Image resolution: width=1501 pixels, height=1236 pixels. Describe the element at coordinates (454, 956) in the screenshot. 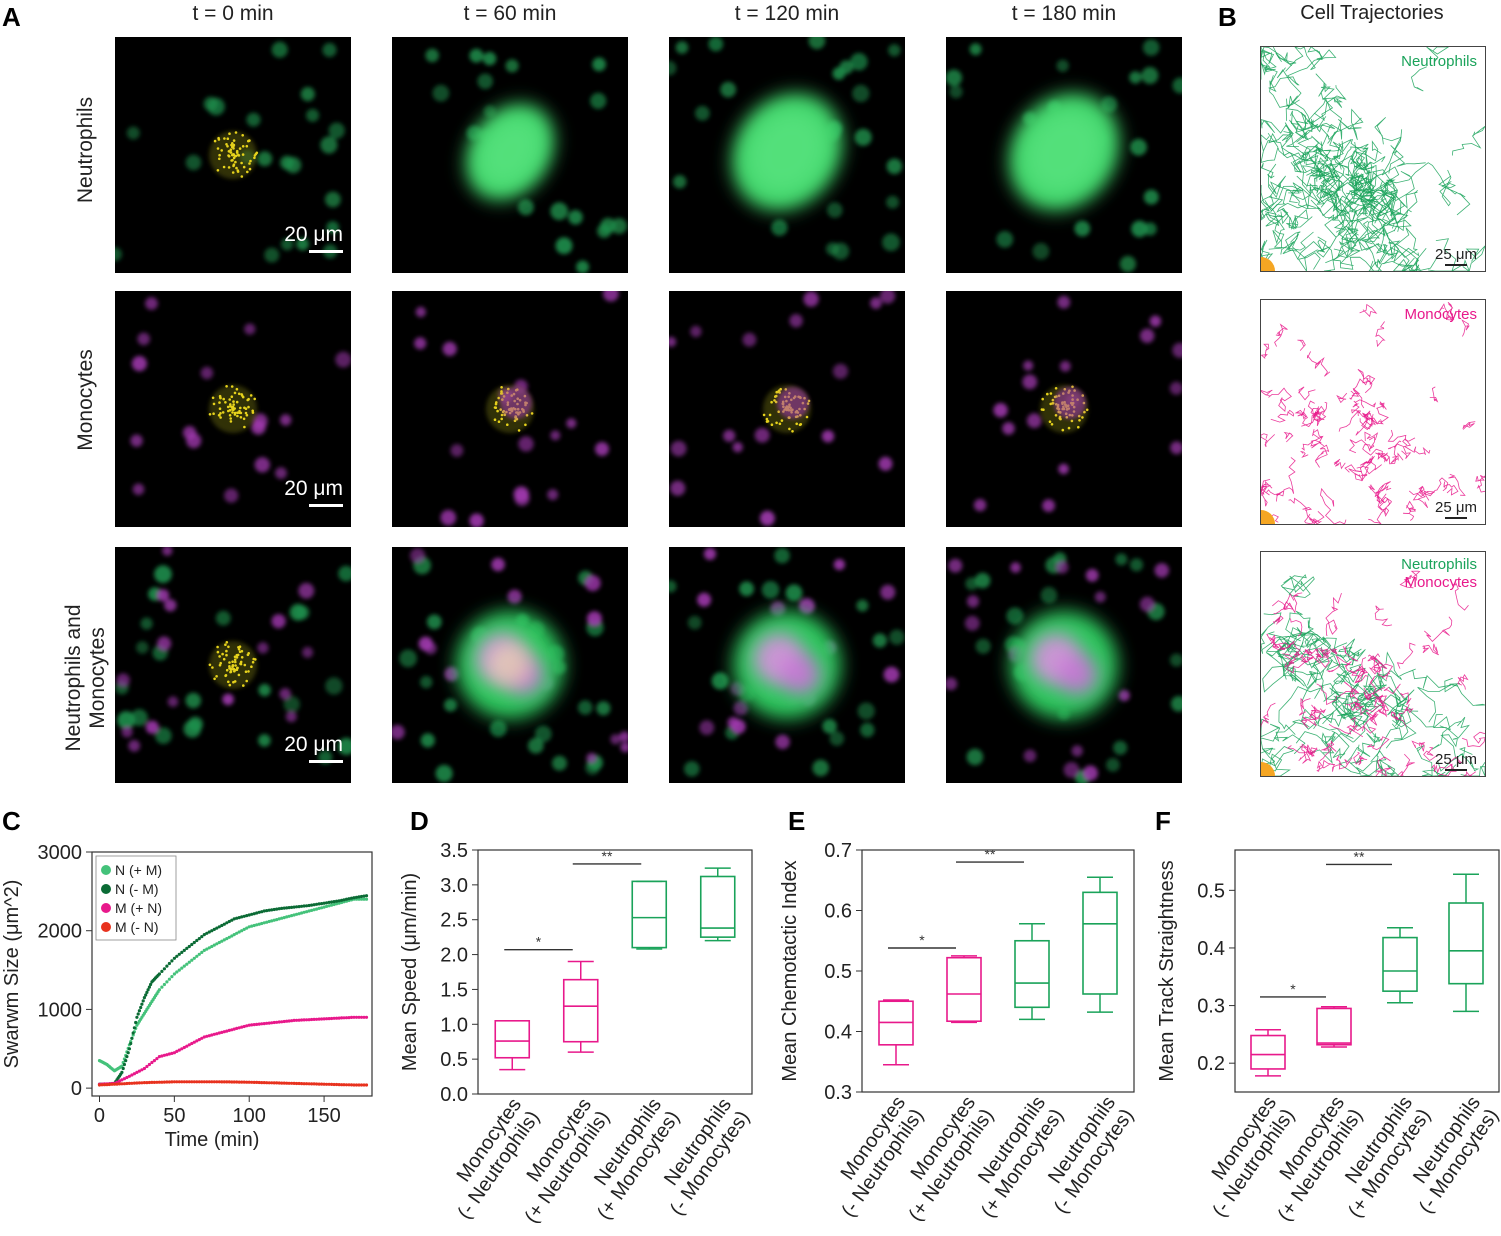

I see `y-tick-label: 2.0` at that location.